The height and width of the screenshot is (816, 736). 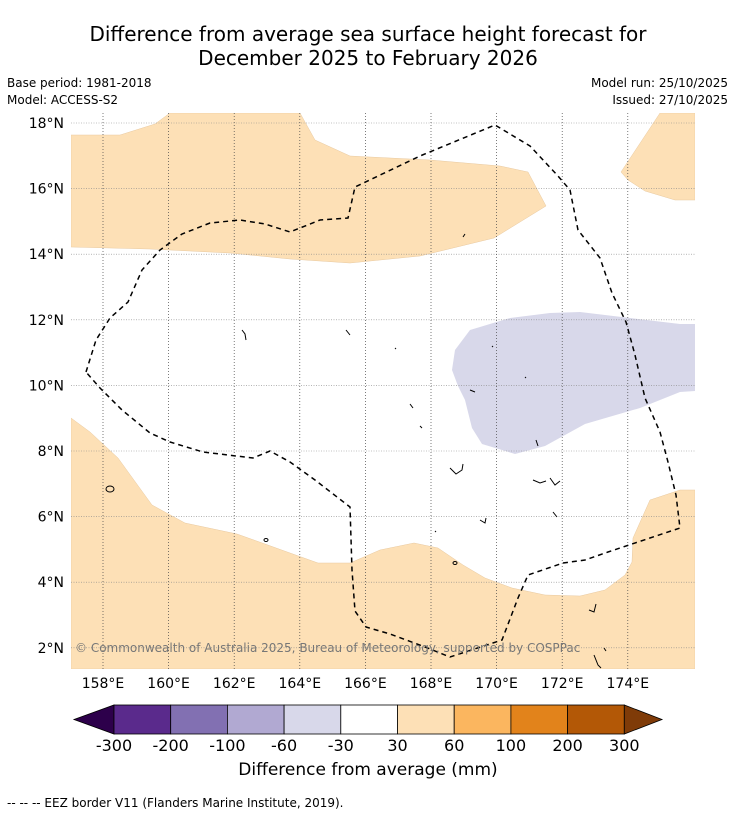 What do you see at coordinates (51, 518) in the screenshot?
I see `latitude-label: 6°N` at bounding box center [51, 518].